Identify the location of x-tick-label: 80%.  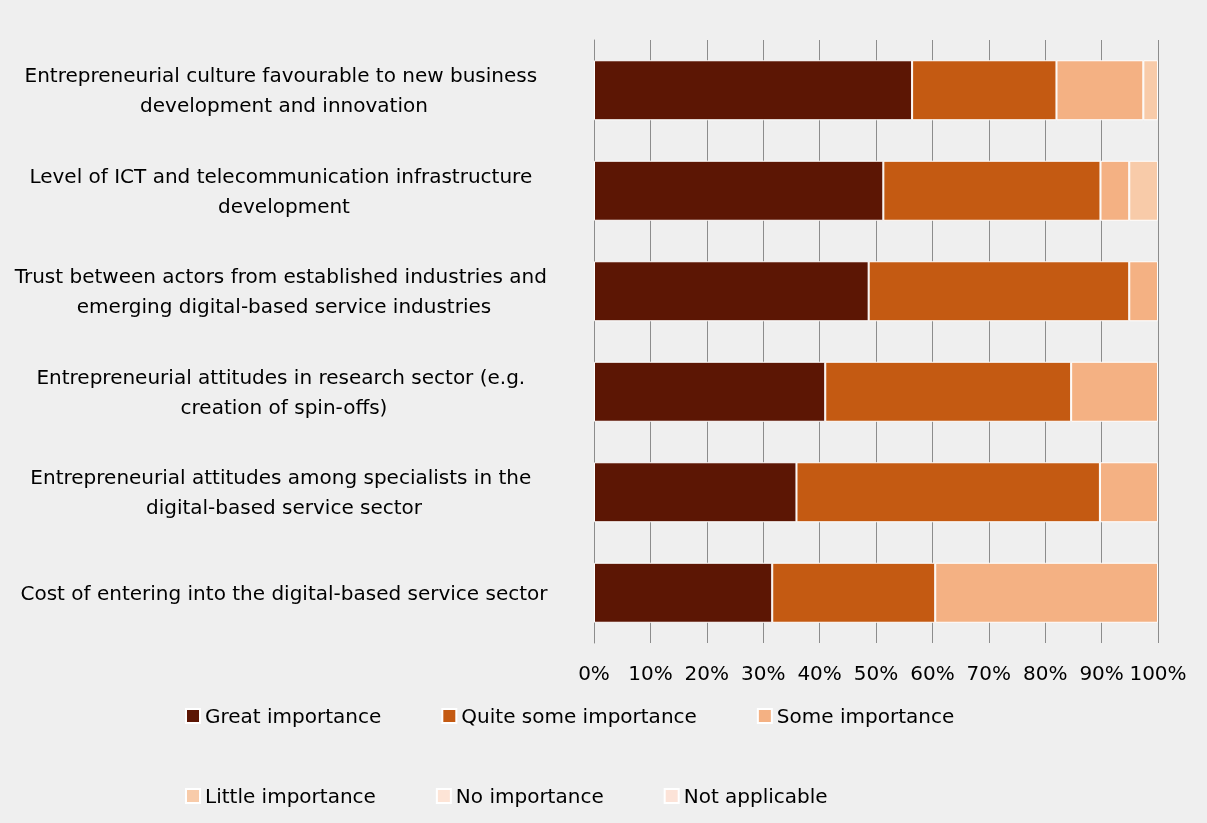
(1045, 673).